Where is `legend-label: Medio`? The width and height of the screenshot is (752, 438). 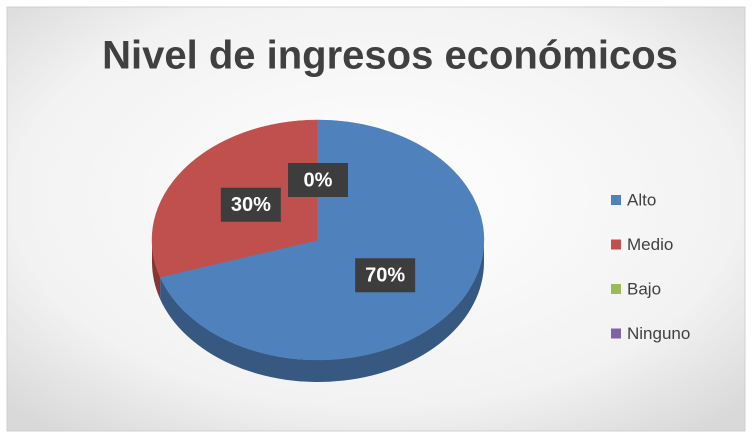 legend-label: Medio is located at coordinates (650, 244).